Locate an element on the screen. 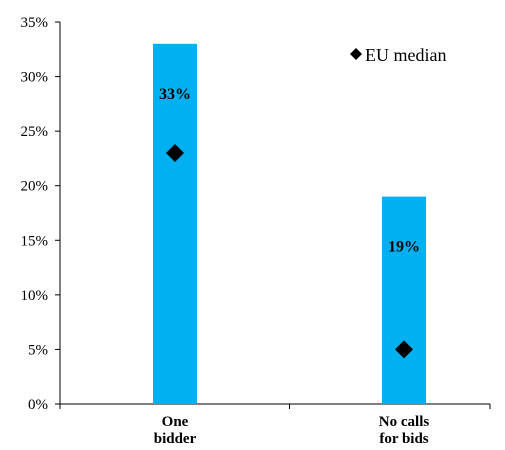 The image size is (505, 450). y-tick-label: 35% is located at coordinates (35, 23).